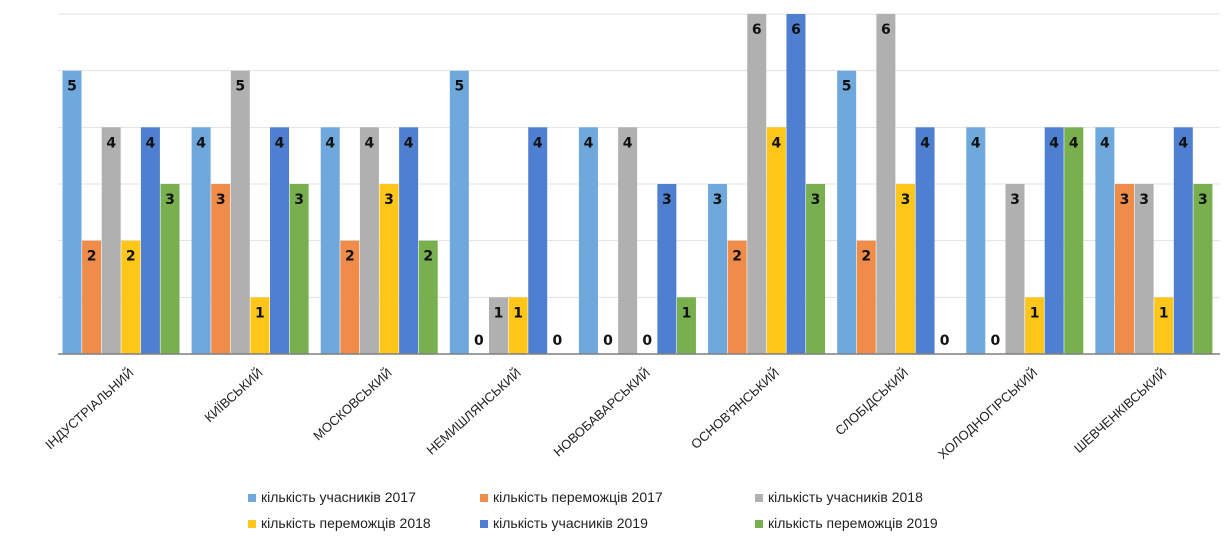 Image resolution: width=1229 pixels, height=548 pixels. I want to click on data-label-9-5: 4, so click(1183, 143).